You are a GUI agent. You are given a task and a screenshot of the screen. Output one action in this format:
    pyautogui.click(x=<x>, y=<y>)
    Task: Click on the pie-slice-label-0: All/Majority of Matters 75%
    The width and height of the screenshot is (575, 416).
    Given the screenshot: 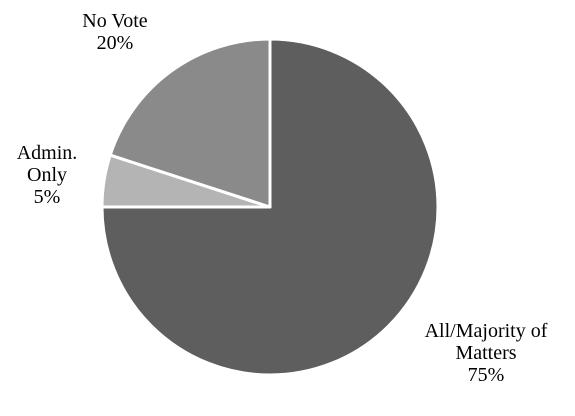 What is the action you would take?
    pyautogui.click(x=486, y=353)
    